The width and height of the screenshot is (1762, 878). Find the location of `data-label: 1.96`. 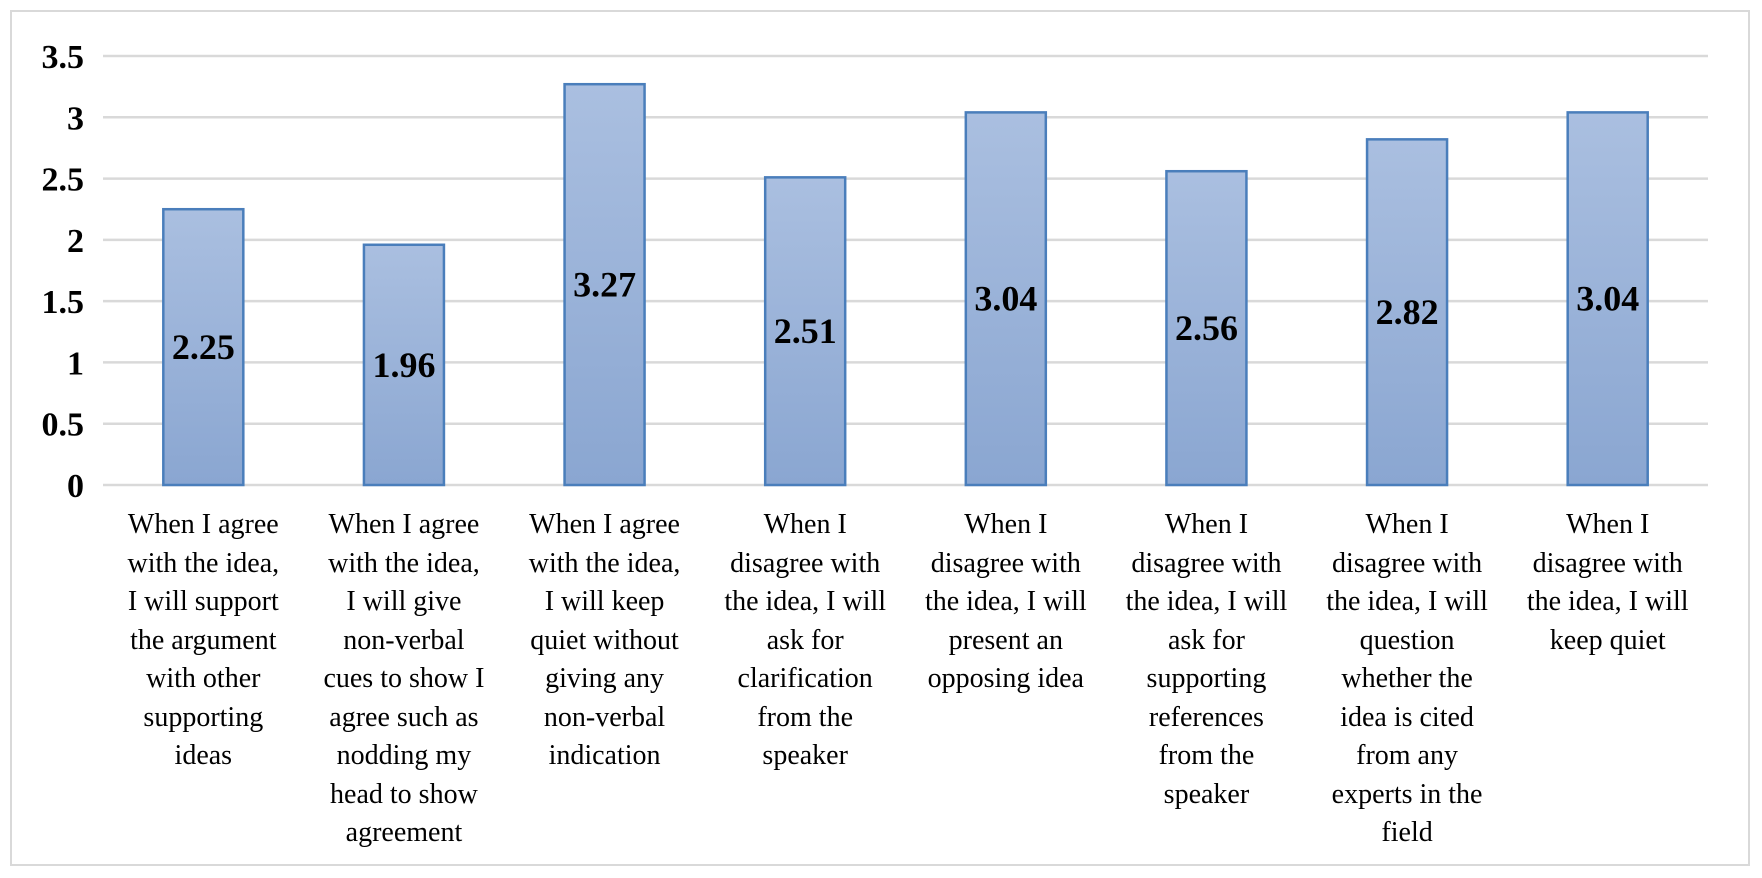

data-label: 1.96 is located at coordinates (403, 365).